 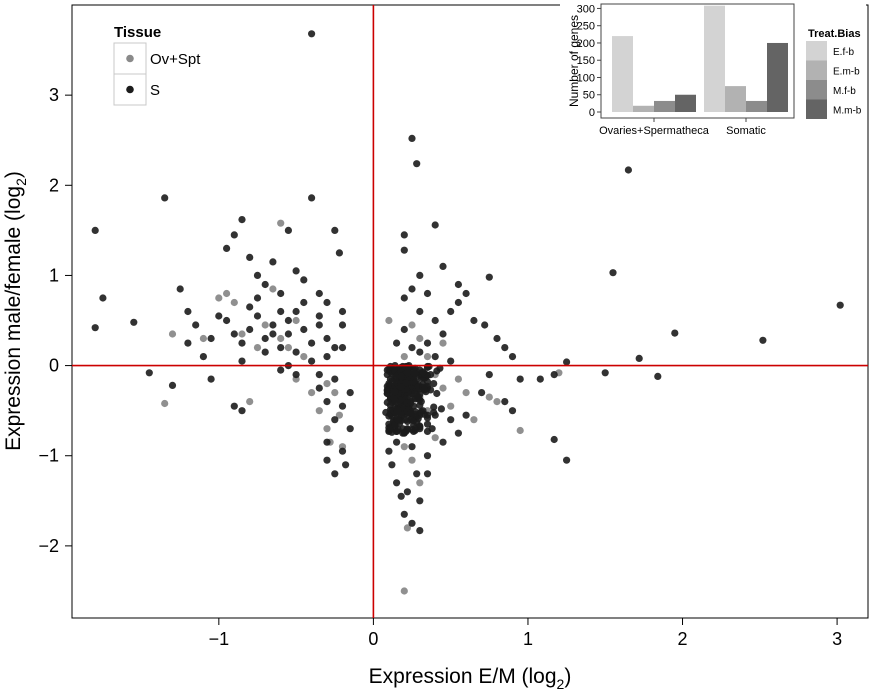 I want to click on inset-plot-frame, so click(x=697, y=61).